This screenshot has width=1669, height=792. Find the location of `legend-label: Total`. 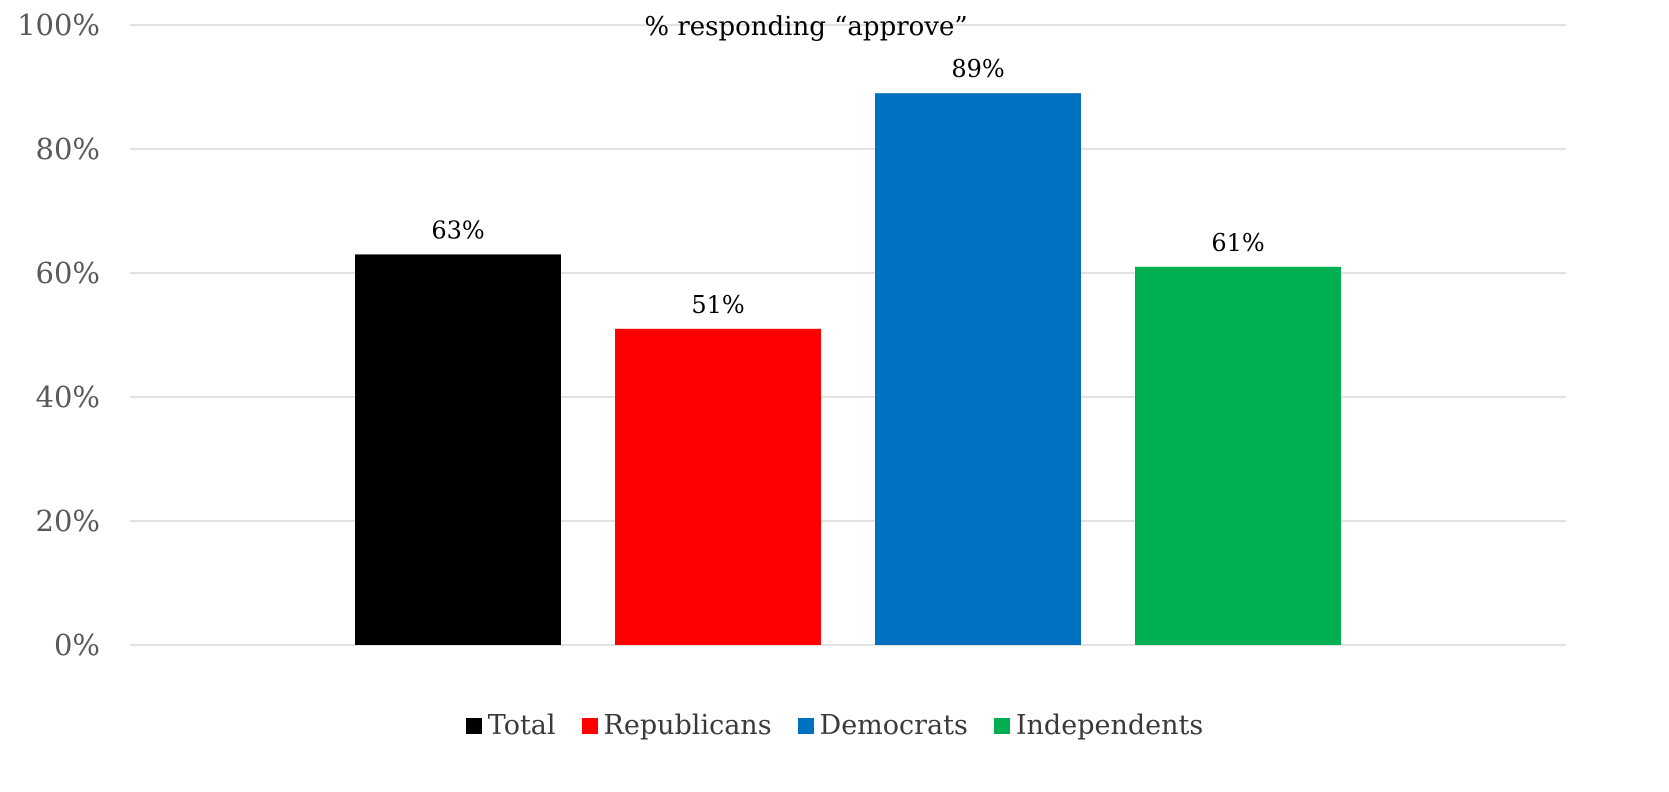

legend-label: Total is located at coordinates (521, 725).